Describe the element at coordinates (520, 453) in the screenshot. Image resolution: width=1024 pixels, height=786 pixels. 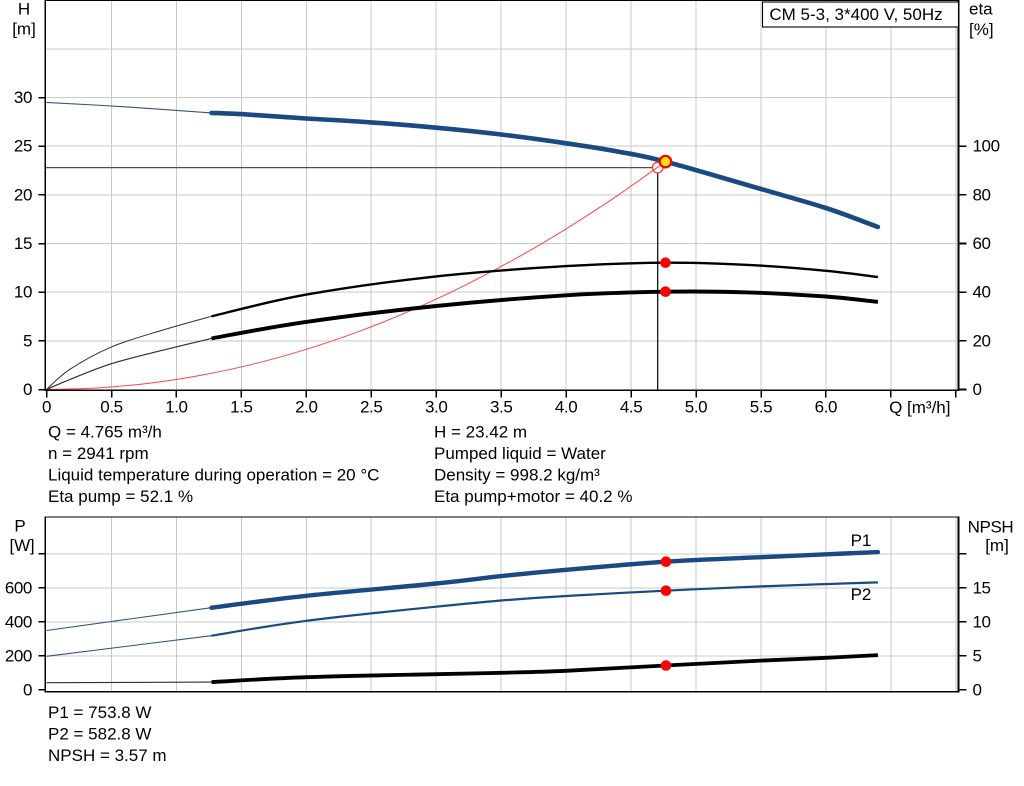
I see `svg-text: Pumped liquid = Water` at that location.